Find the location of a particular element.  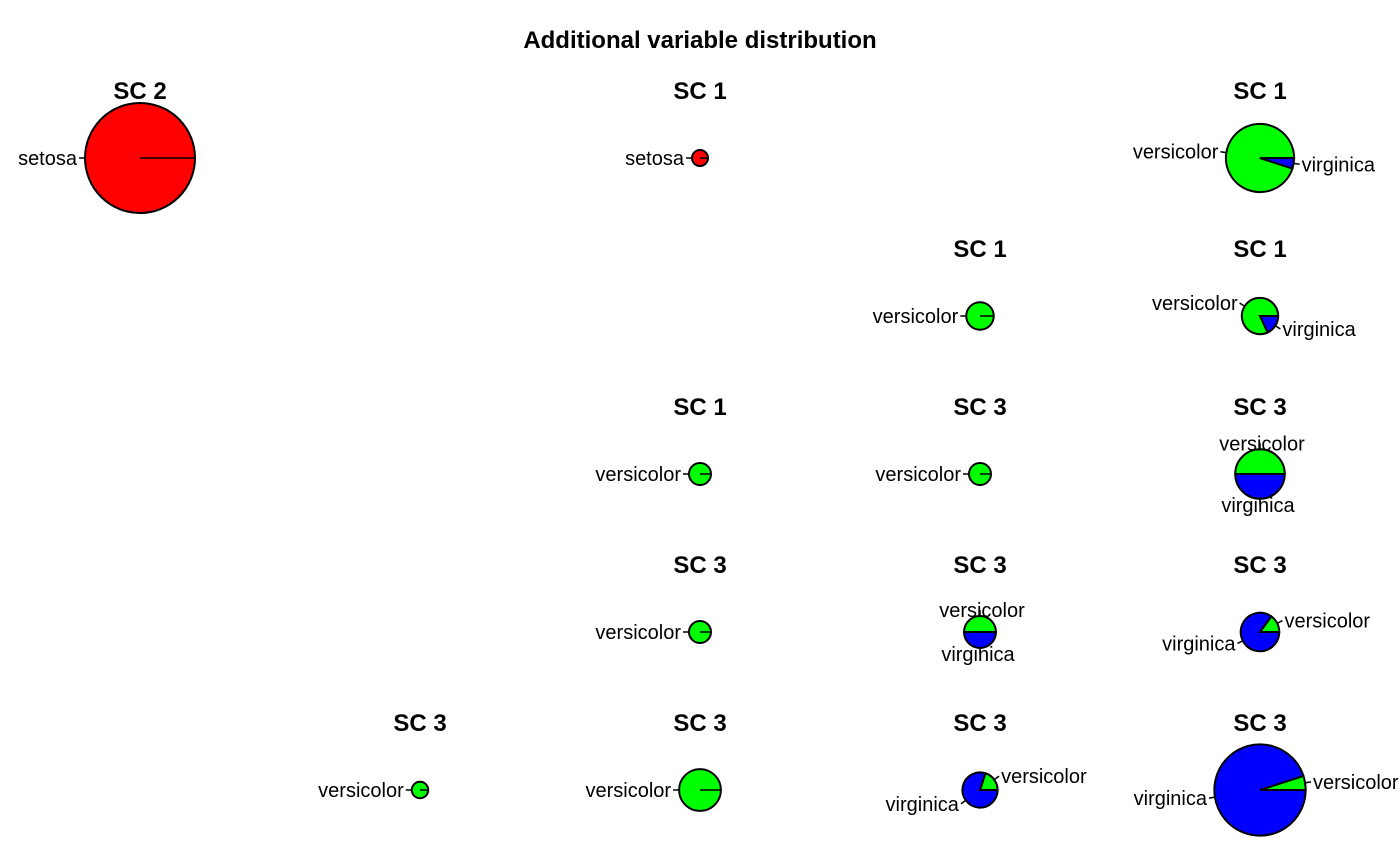

pie-cell: SC 1 setosa is located at coordinates (676, 124).